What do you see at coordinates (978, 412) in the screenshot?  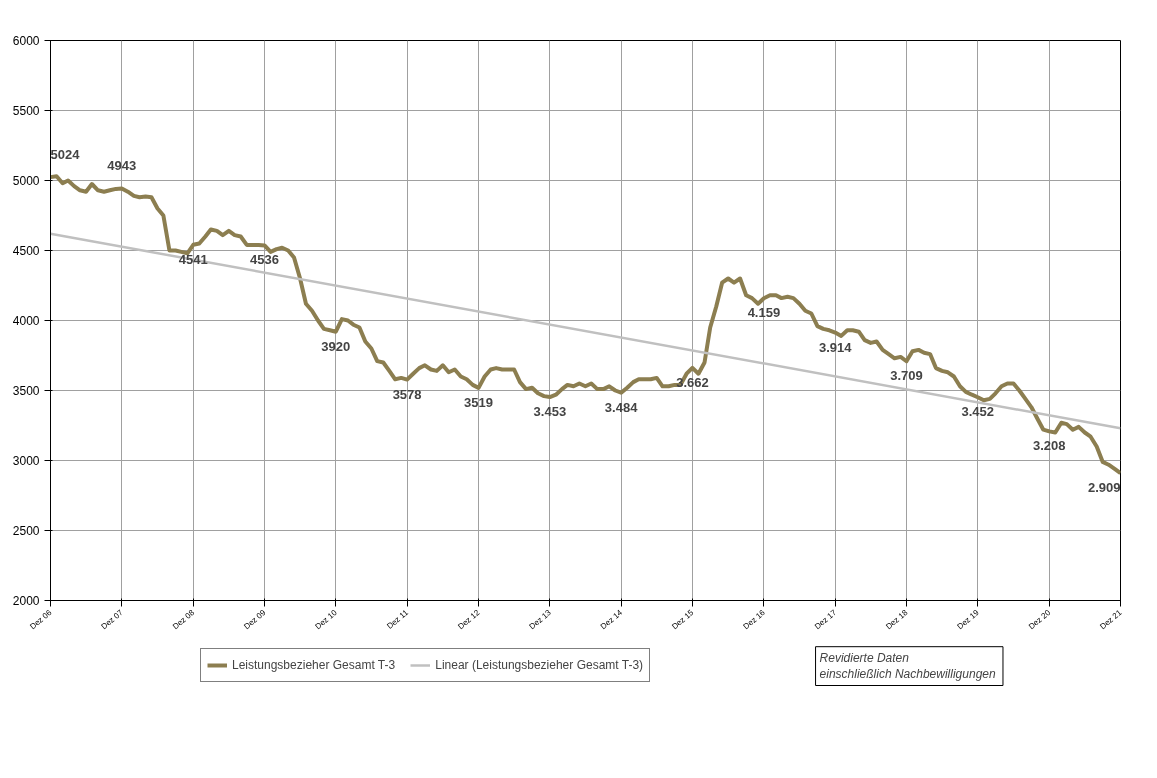 I see `annotation: 3.452` at bounding box center [978, 412].